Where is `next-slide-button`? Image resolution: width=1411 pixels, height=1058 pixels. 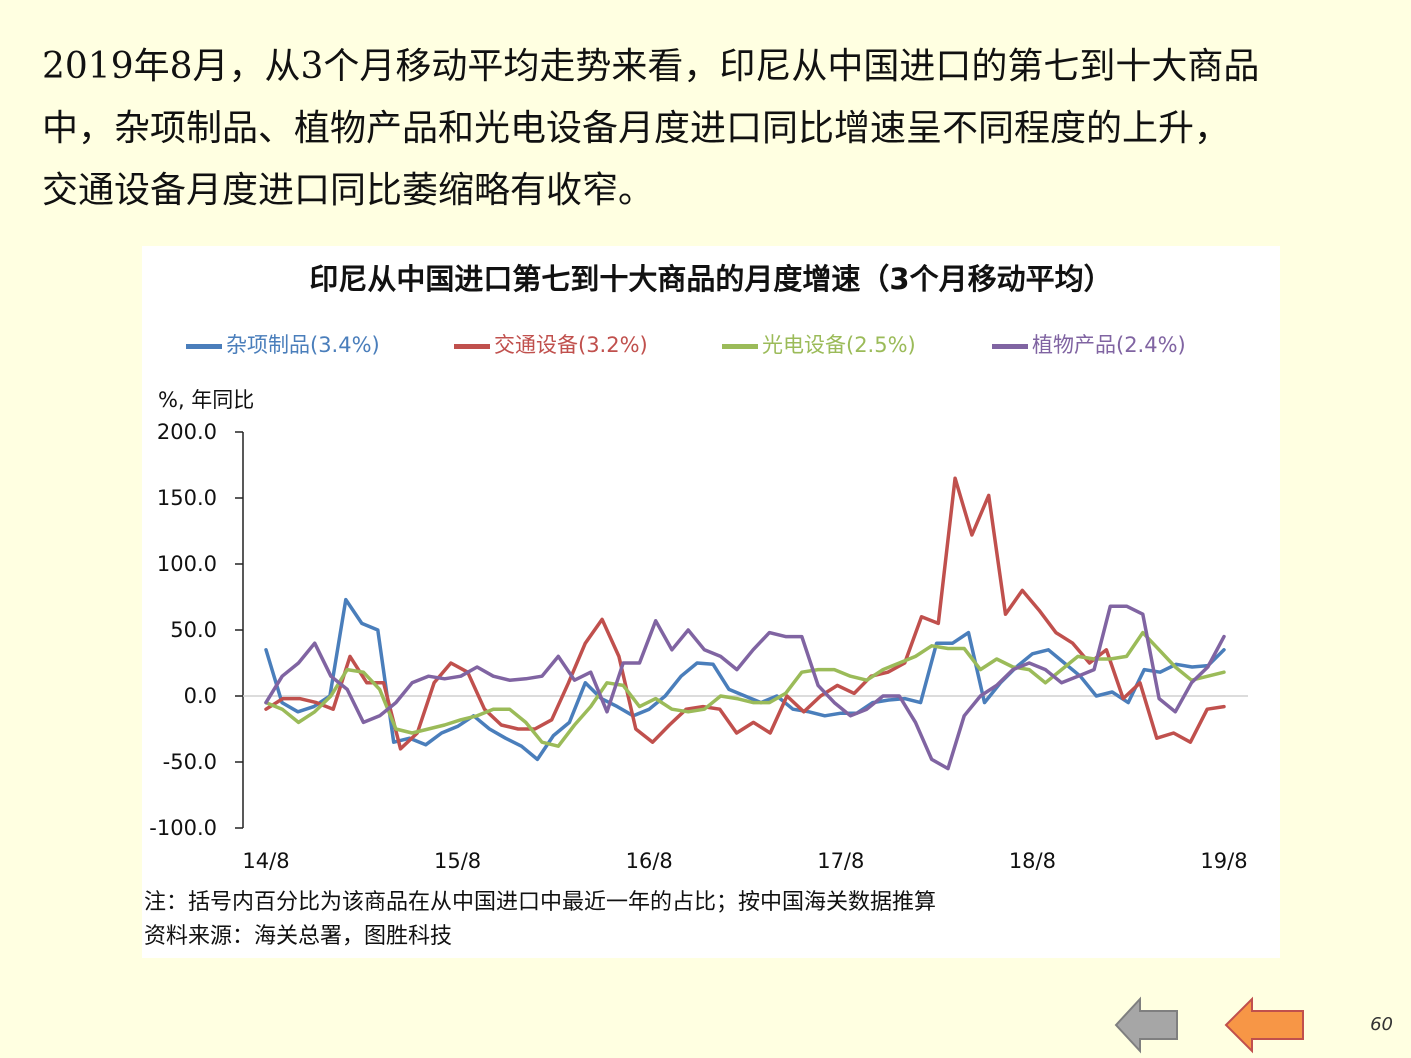
next-slide-button is located at coordinates (1265, 1025).